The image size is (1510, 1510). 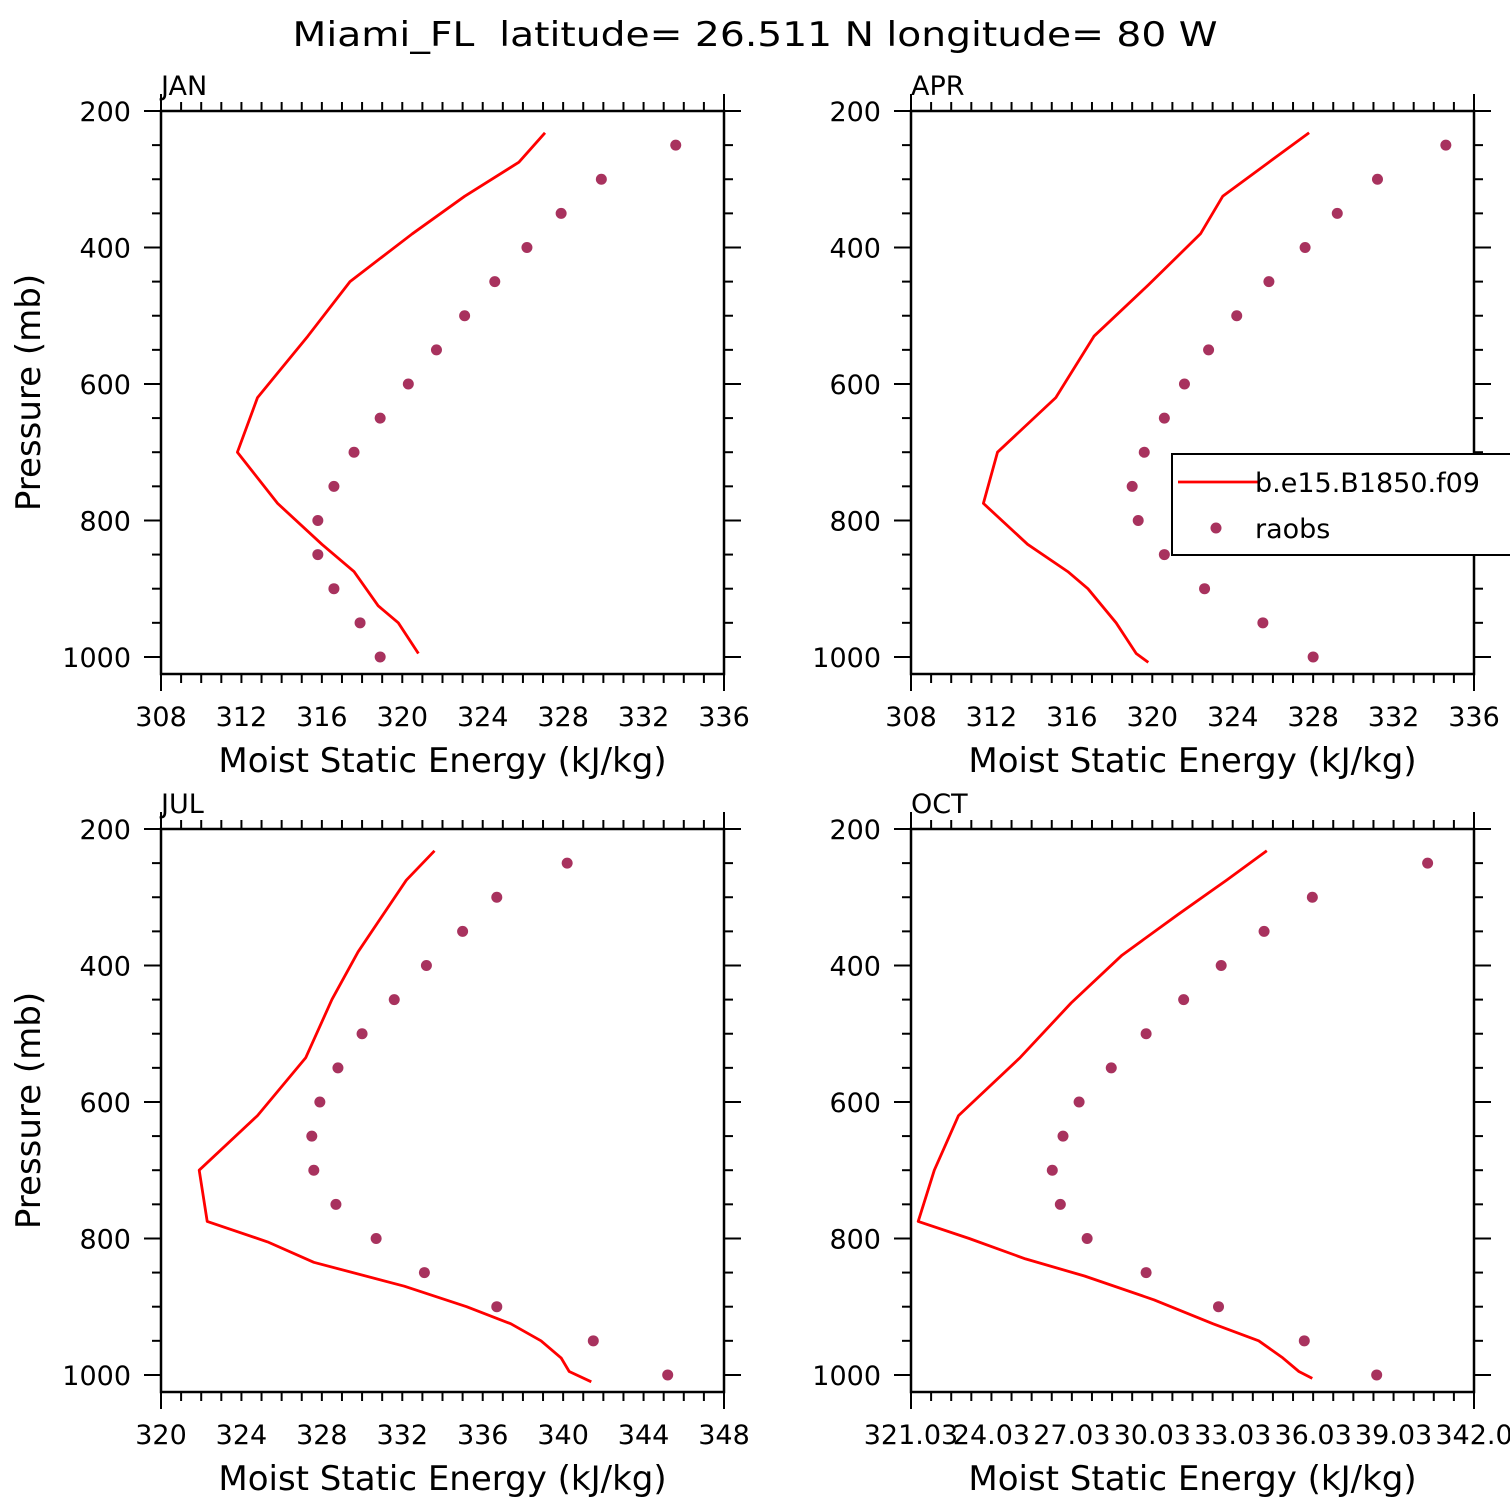 What do you see at coordinates (105, 112) in the screenshot?
I see `chart-0-ytick-label: 200` at bounding box center [105, 112].